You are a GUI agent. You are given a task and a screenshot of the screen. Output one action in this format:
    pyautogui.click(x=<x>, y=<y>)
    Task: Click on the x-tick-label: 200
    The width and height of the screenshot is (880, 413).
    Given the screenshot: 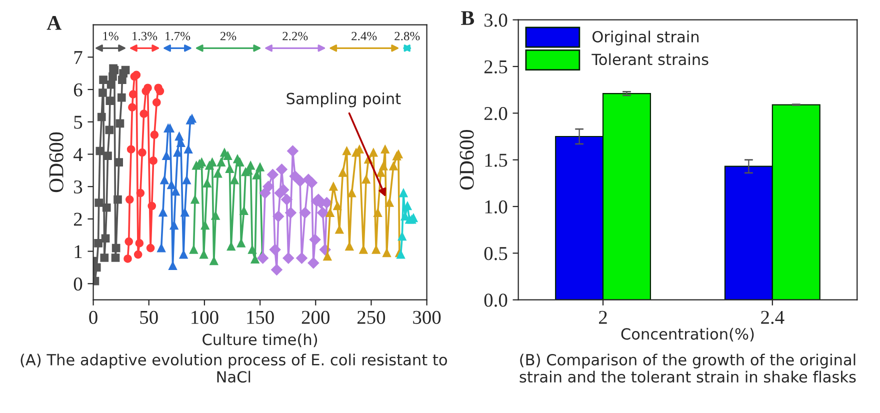 What is the action you would take?
    pyautogui.click(x=316, y=317)
    